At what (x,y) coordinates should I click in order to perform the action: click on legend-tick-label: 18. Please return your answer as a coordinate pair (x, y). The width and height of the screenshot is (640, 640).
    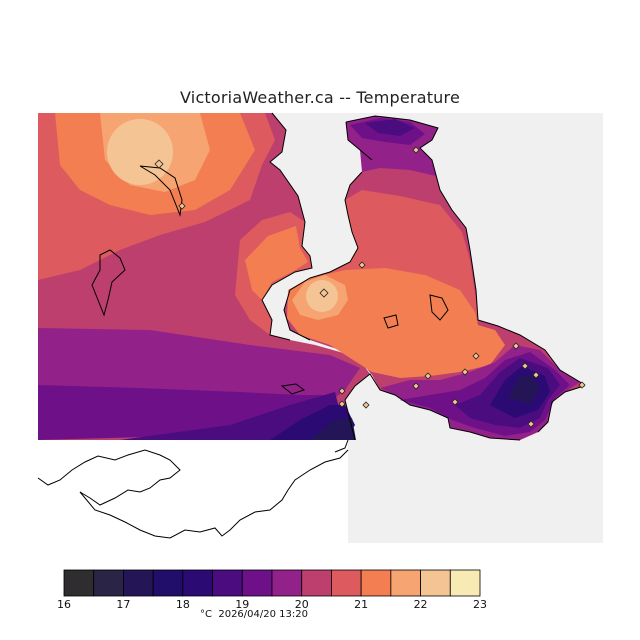
    Looking at the image, I should click on (183, 604).